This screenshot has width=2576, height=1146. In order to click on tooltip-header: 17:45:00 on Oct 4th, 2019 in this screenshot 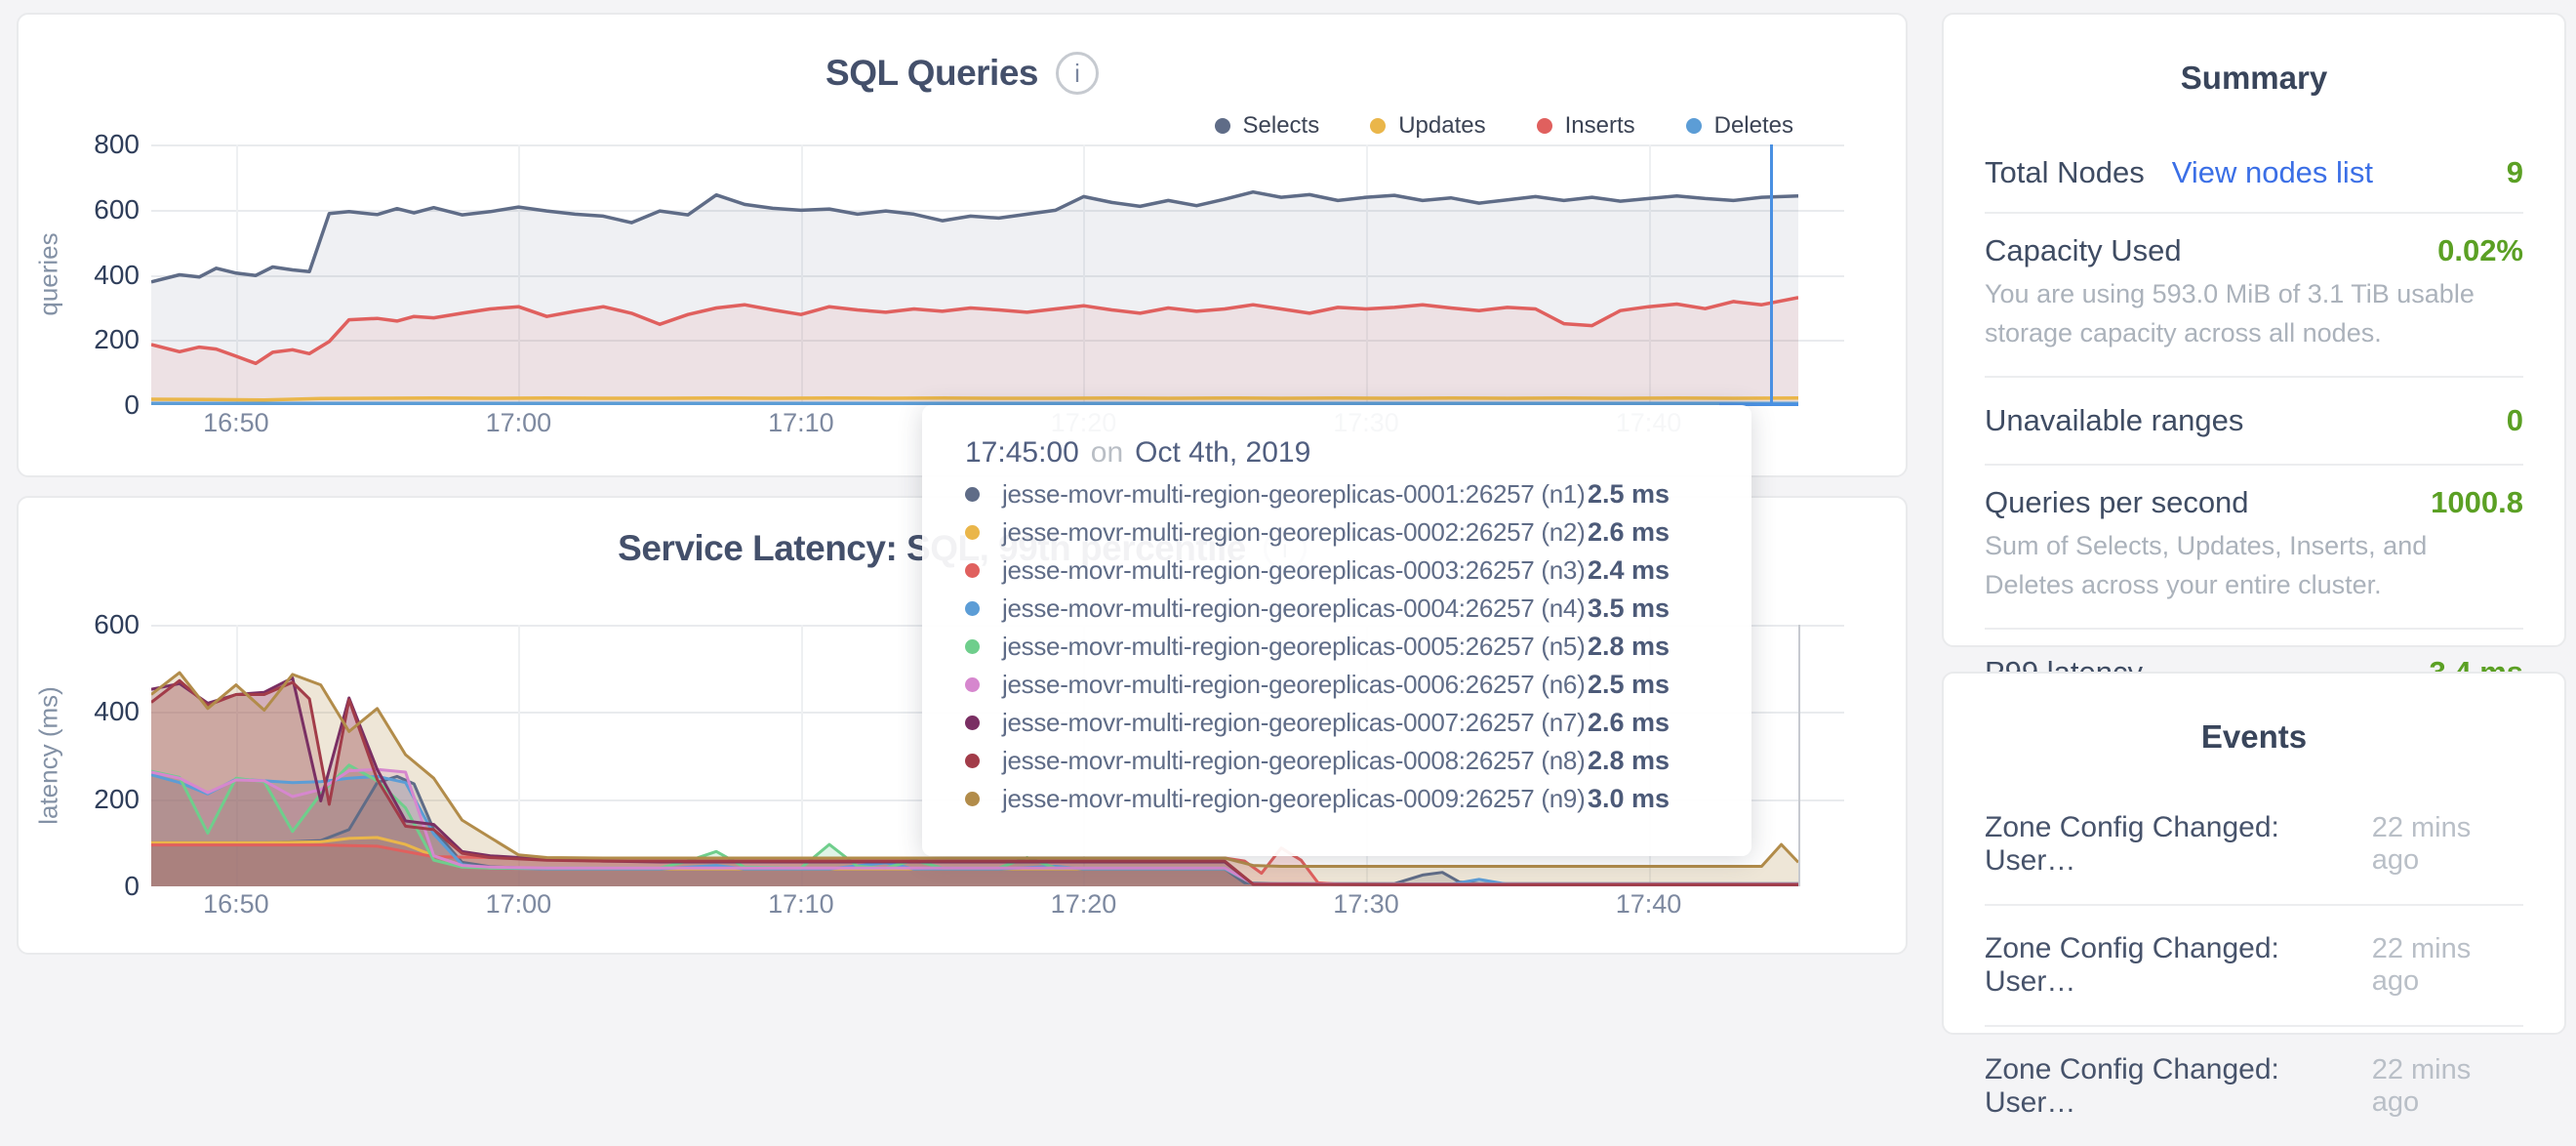, I will do `click(1334, 452)`.